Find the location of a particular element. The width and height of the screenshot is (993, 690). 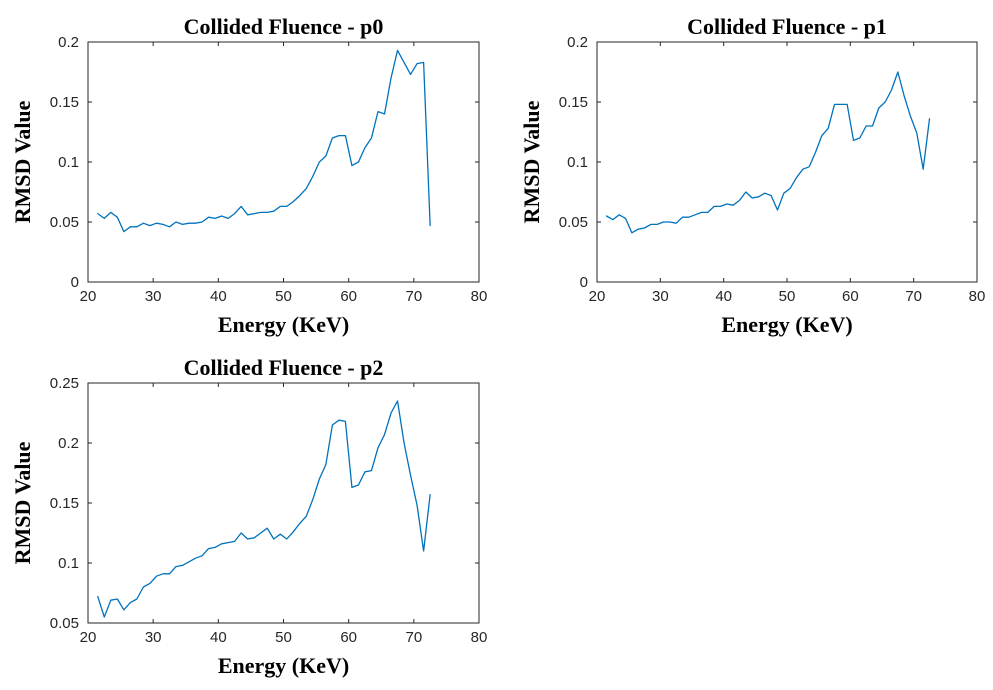

subplot-2-xtick-label: 40 is located at coordinates (723, 296).